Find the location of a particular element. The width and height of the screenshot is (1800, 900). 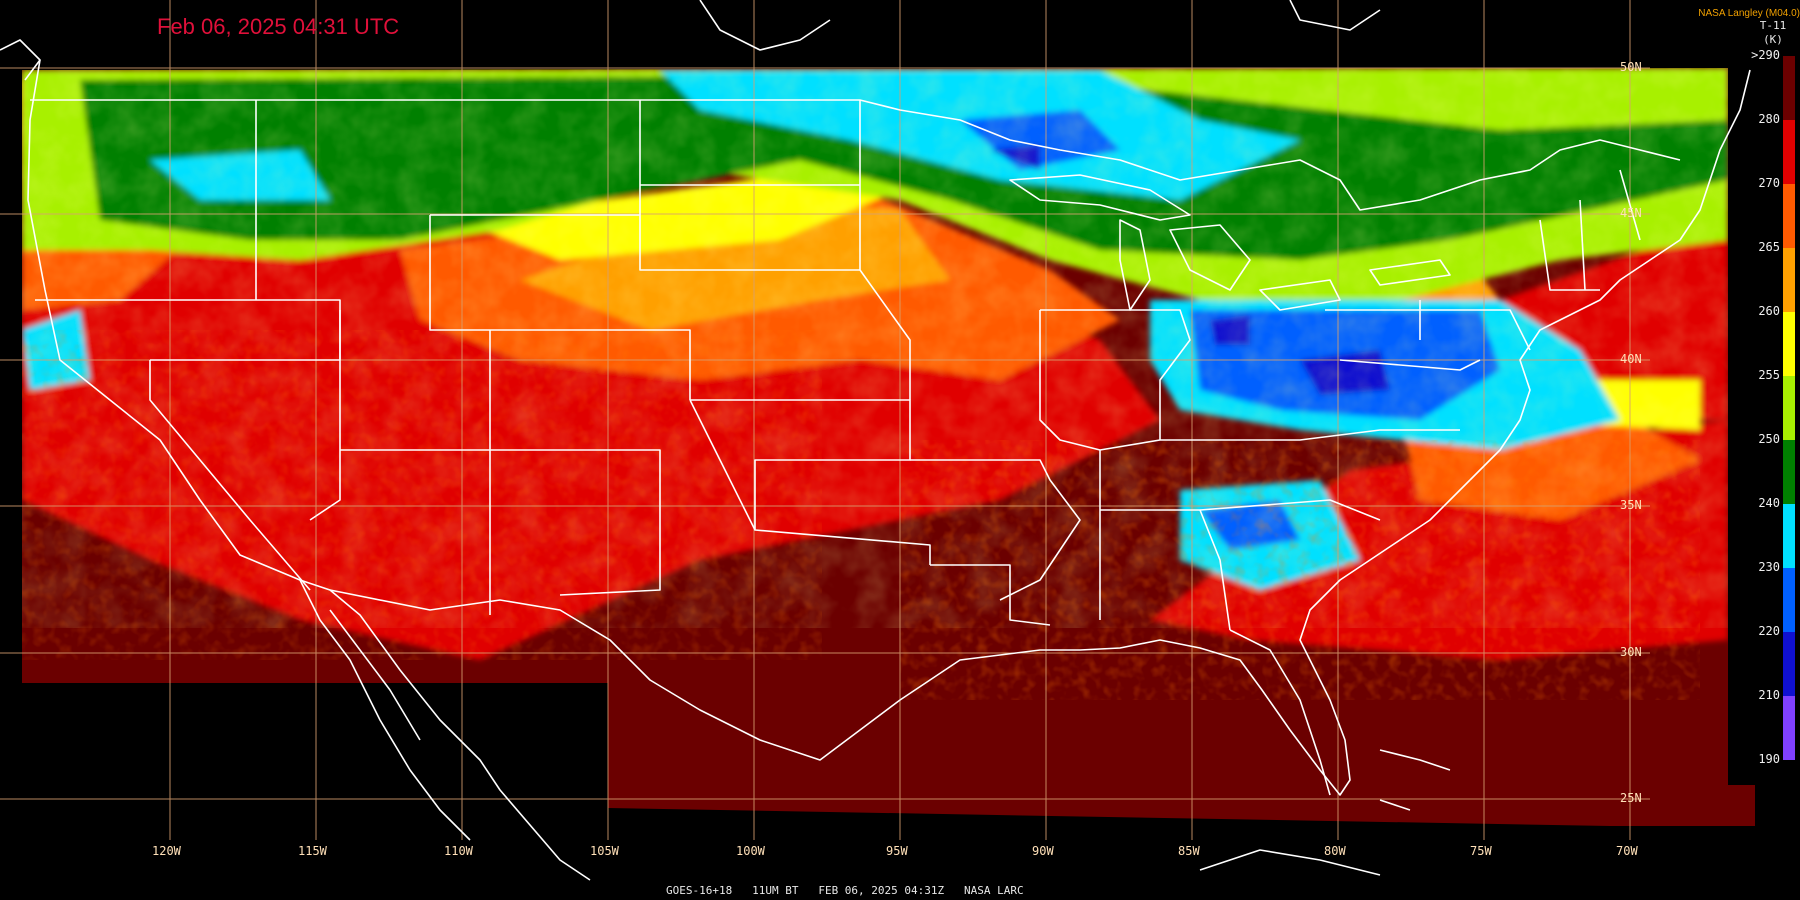

latitude-label: 40N is located at coordinates (1631, 359).